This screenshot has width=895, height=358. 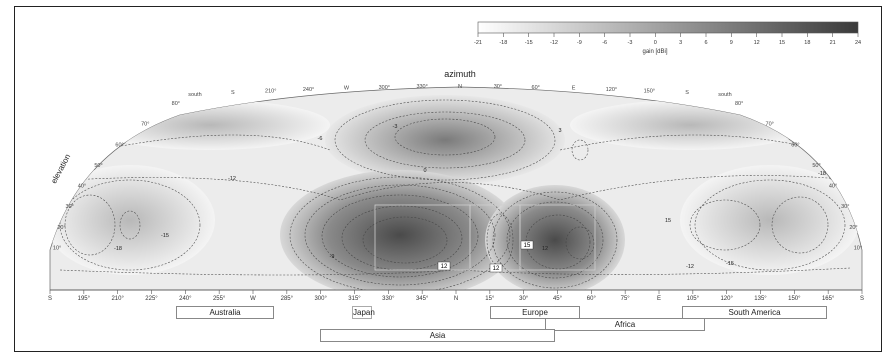 What do you see at coordinates (604, 43) in the screenshot?
I see `colorbar-tick-label: -6` at bounding box center [604, 43].